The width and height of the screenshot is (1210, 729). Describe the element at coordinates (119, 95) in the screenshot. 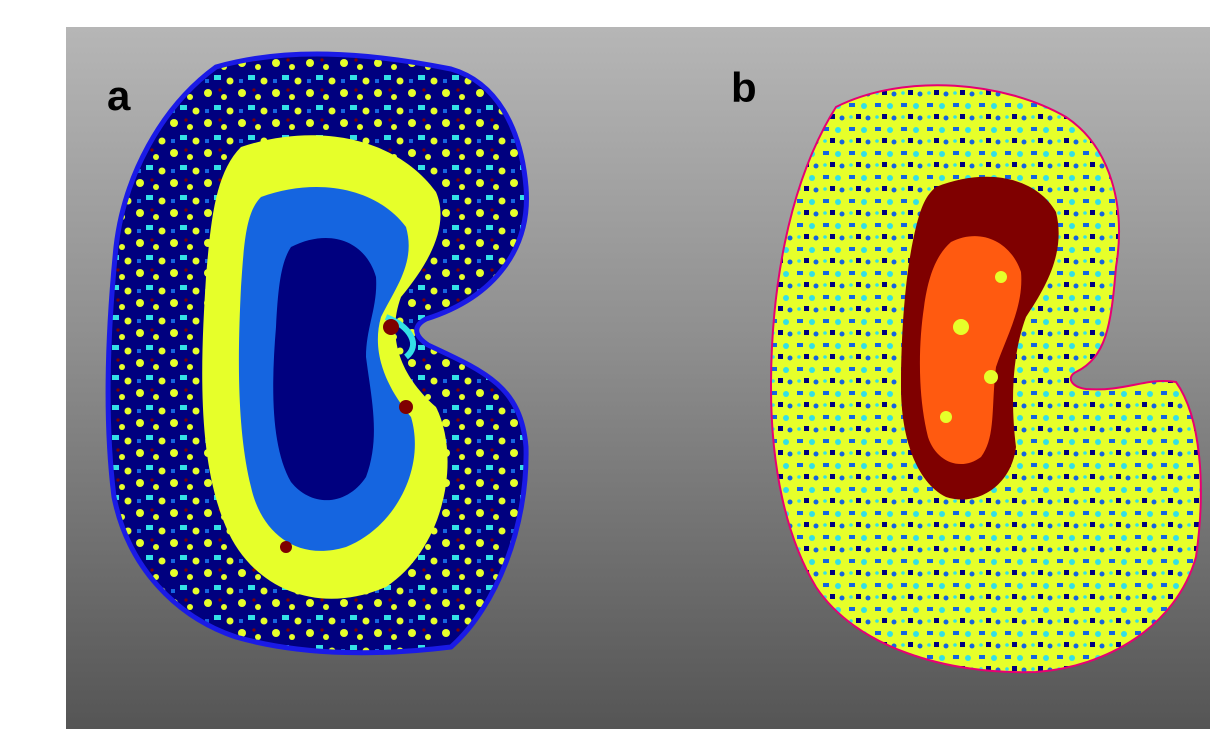

I see `panel-label-a: a` at that location.